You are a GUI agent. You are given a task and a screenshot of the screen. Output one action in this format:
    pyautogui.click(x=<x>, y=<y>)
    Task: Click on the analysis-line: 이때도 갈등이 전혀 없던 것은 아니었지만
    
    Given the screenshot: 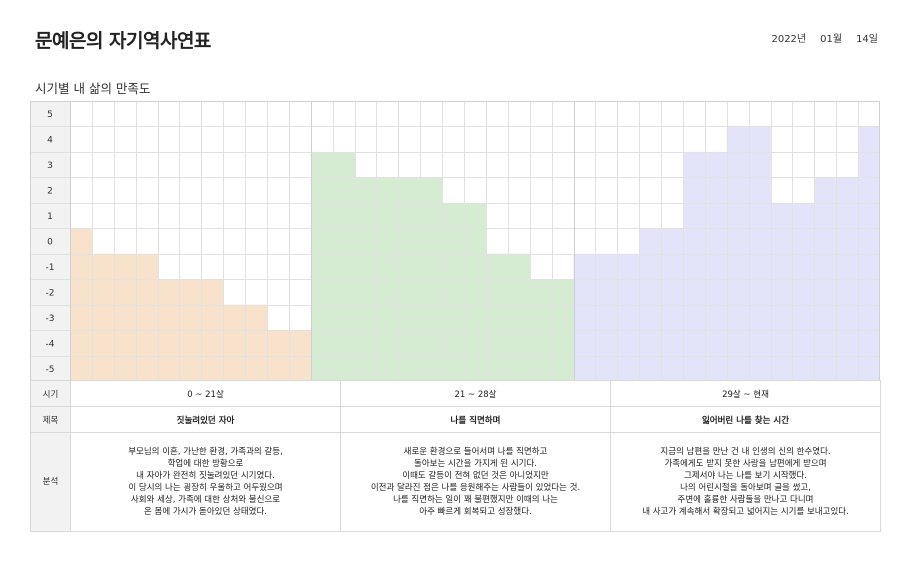 What is the action you would take?
    pyautogui.click(x=475, y=476)
    